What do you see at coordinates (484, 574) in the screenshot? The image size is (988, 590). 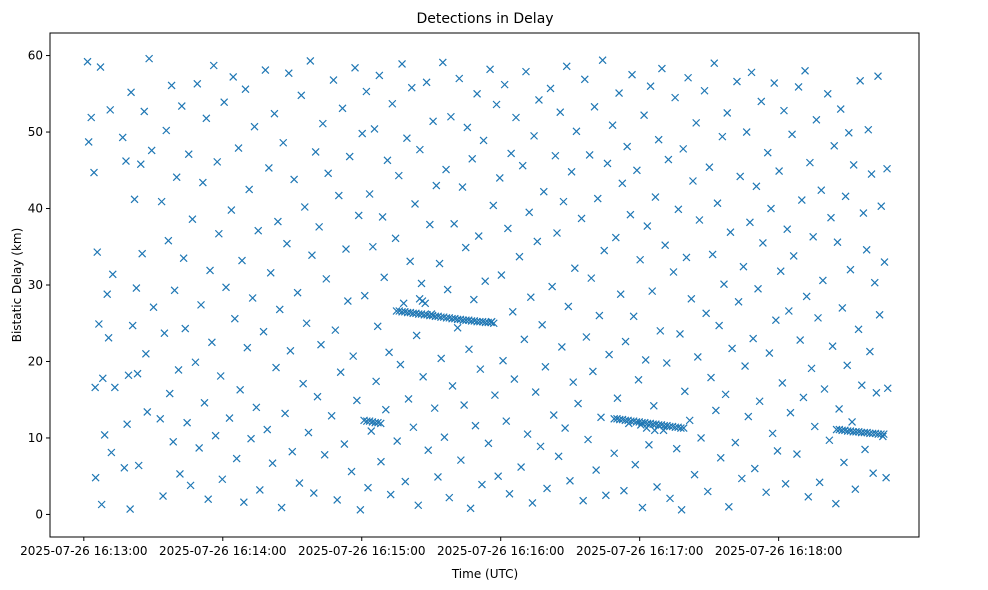 I see `x-axis-label: Time (UTC)` at bounding box center [484, 574].